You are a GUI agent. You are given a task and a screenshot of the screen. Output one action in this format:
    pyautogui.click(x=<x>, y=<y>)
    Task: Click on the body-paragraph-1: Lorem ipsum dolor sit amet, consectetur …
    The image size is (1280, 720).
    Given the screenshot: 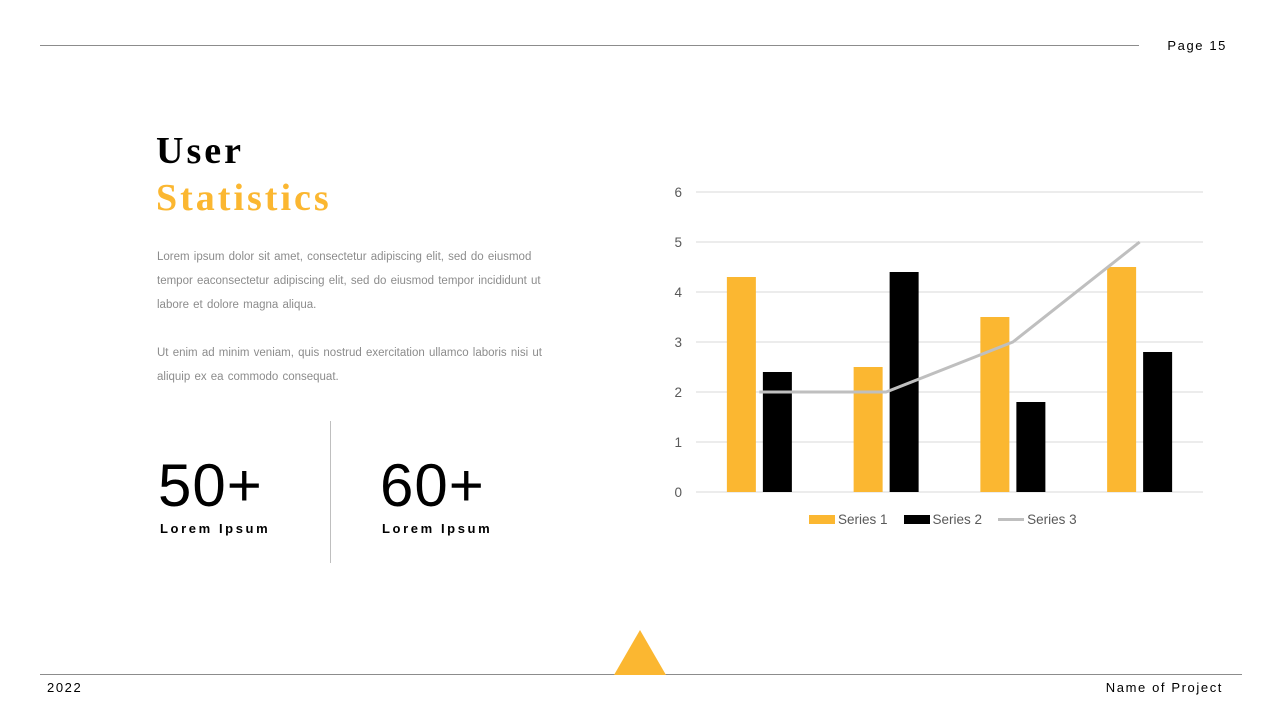 What is the action you would take?
    pyautogui.click(x=349, y=281)
    